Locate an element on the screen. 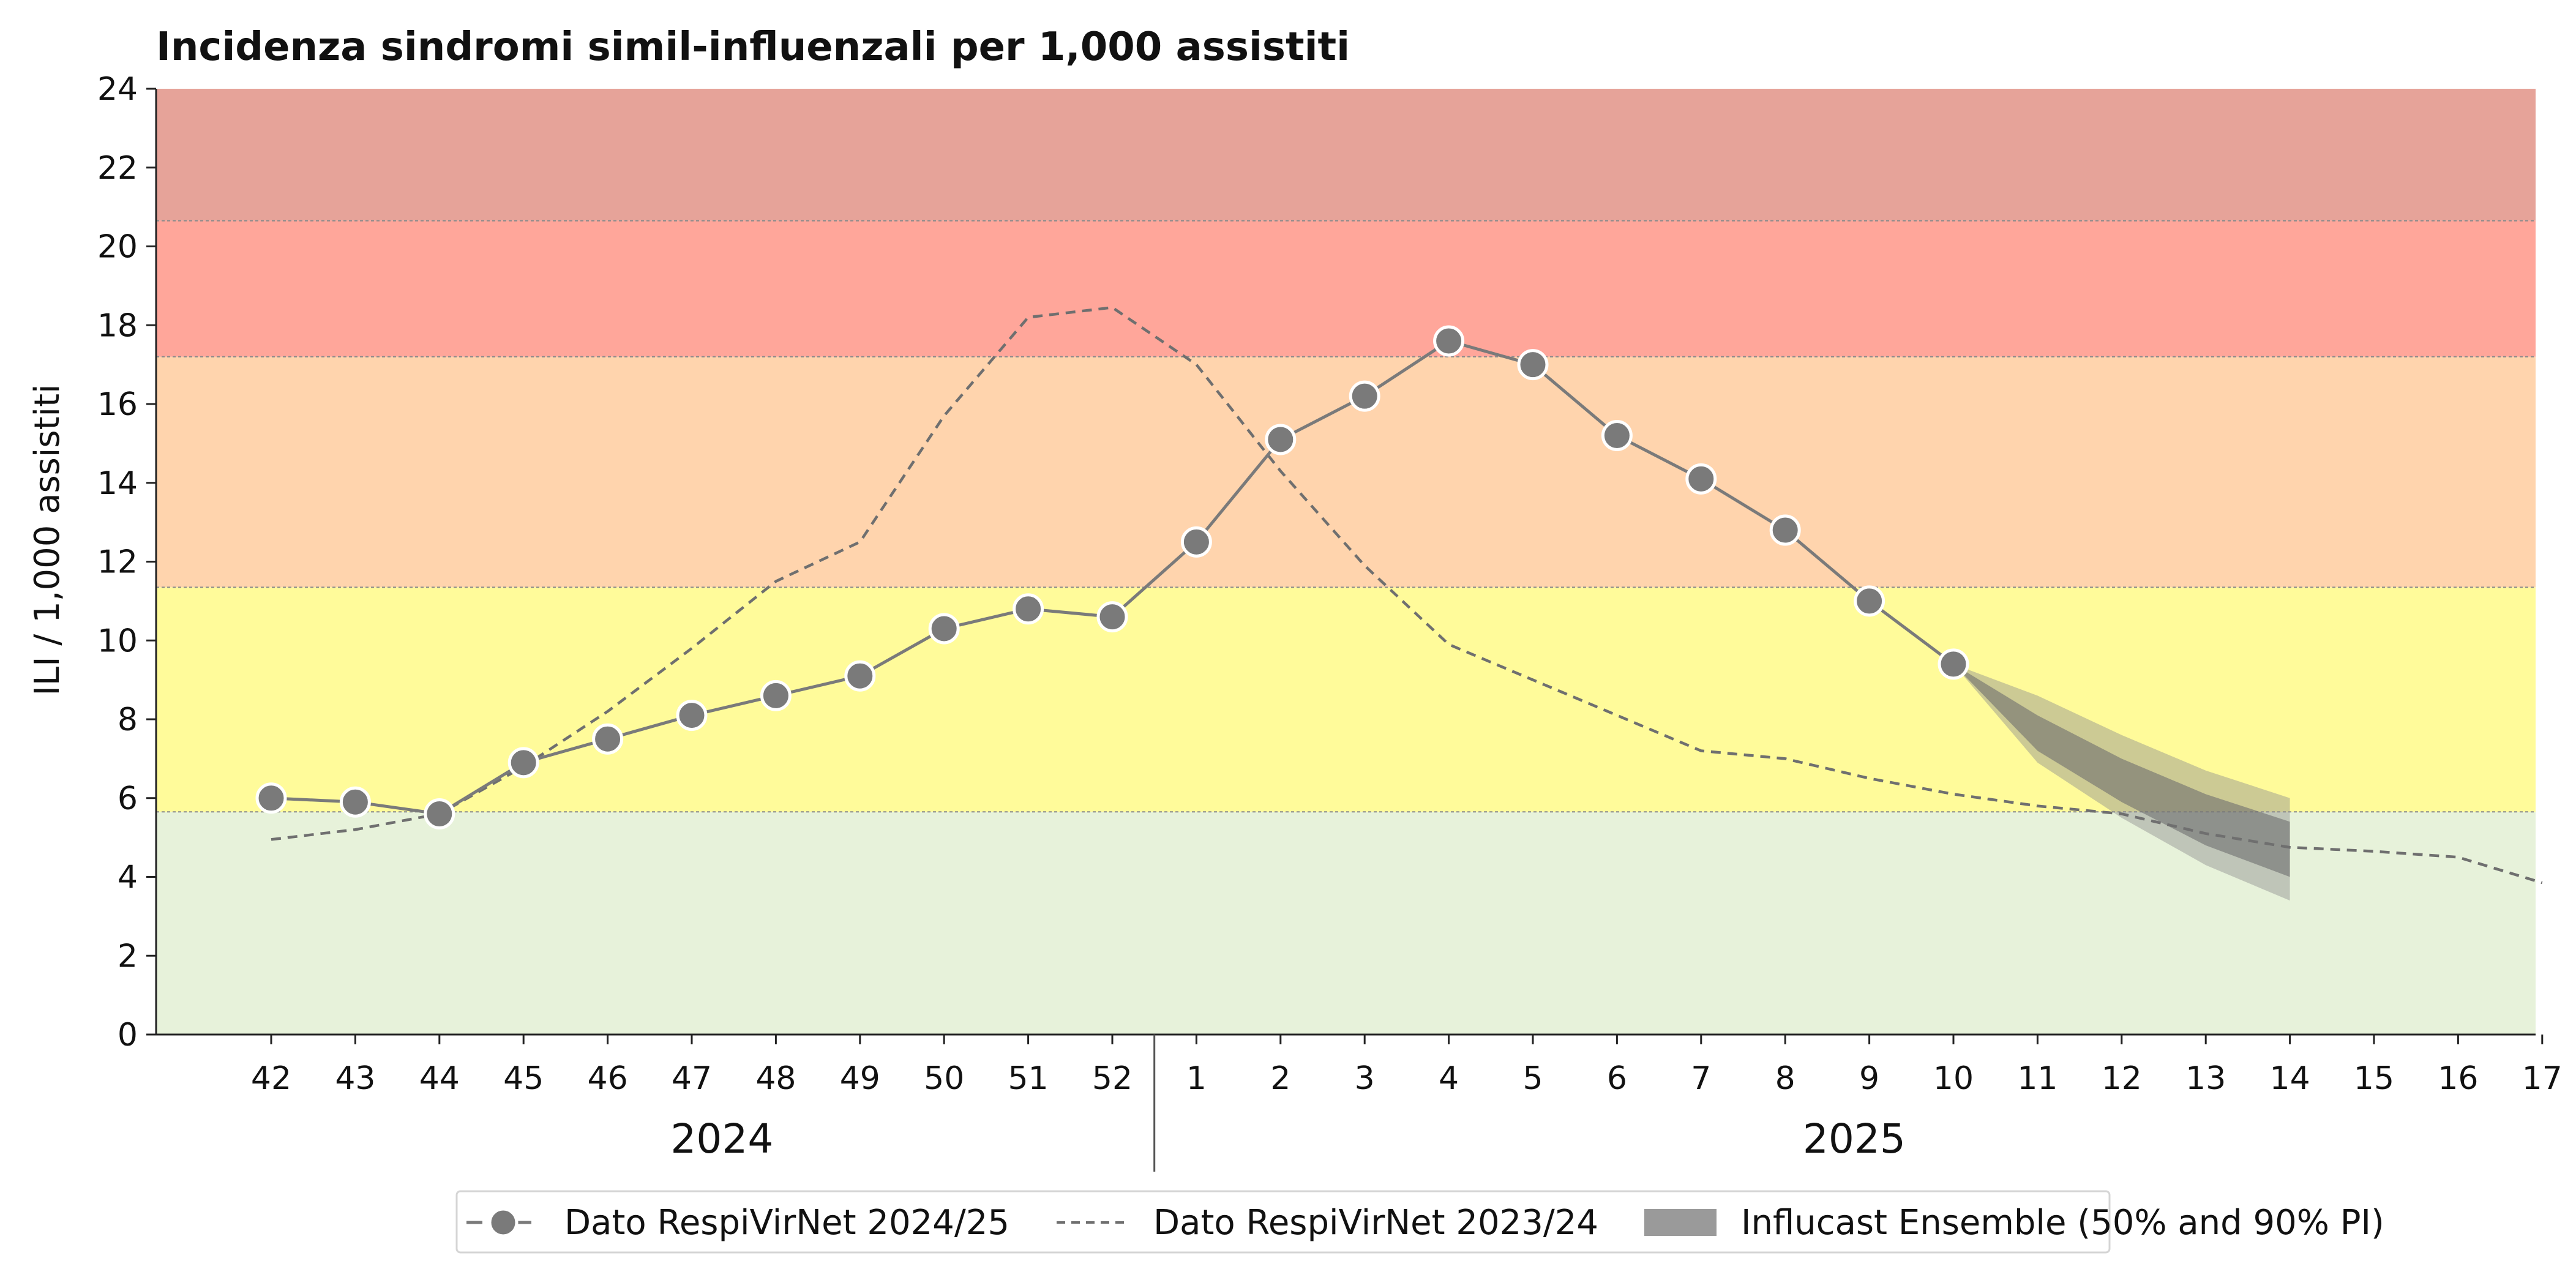 This screenshot has width=2576, height=1280. x-tick-label-7: 7 is located at coordinates (1701, 1078).